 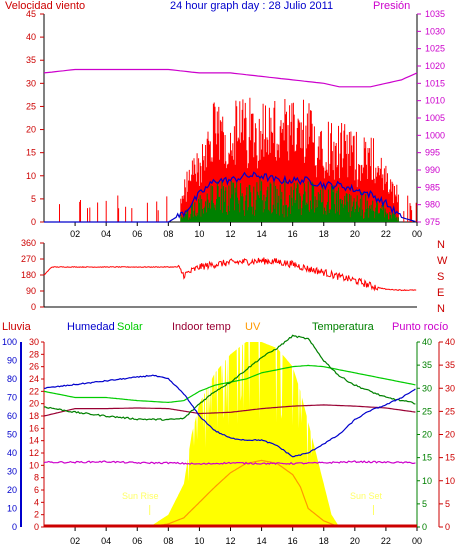 I want to click on wind-speed-tick-label: 25, so click(x=31, y=106).